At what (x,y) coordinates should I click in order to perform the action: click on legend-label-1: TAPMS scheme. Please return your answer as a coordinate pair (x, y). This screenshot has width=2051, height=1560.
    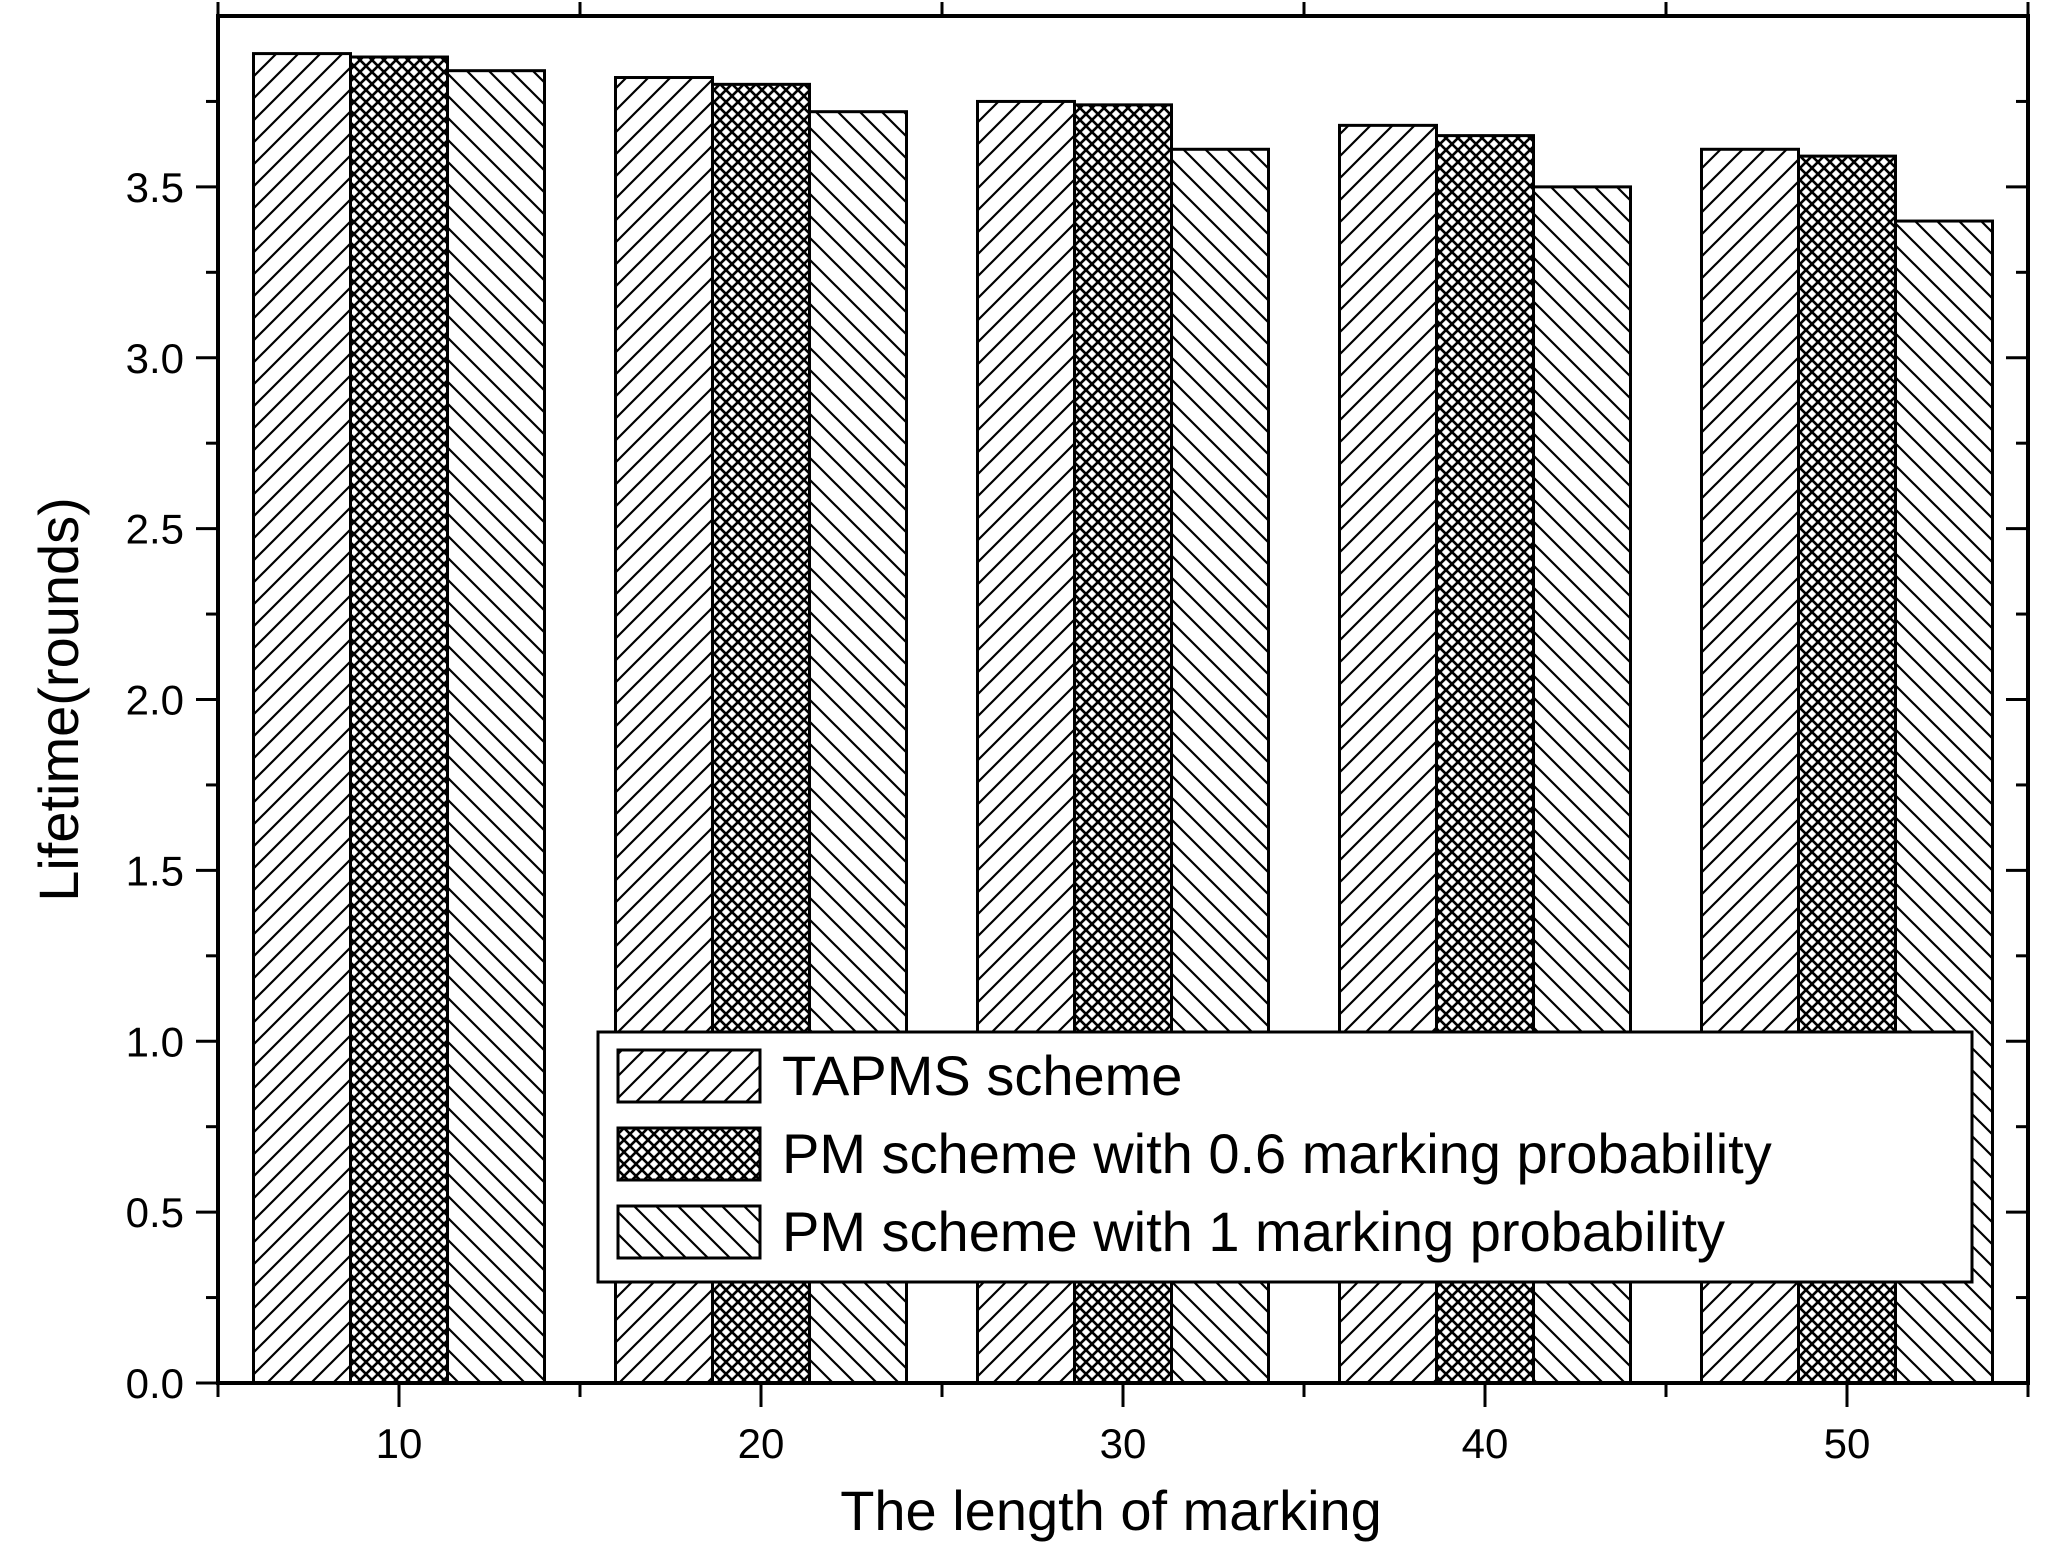
    Looking at the image, I should click on (982, 1075).